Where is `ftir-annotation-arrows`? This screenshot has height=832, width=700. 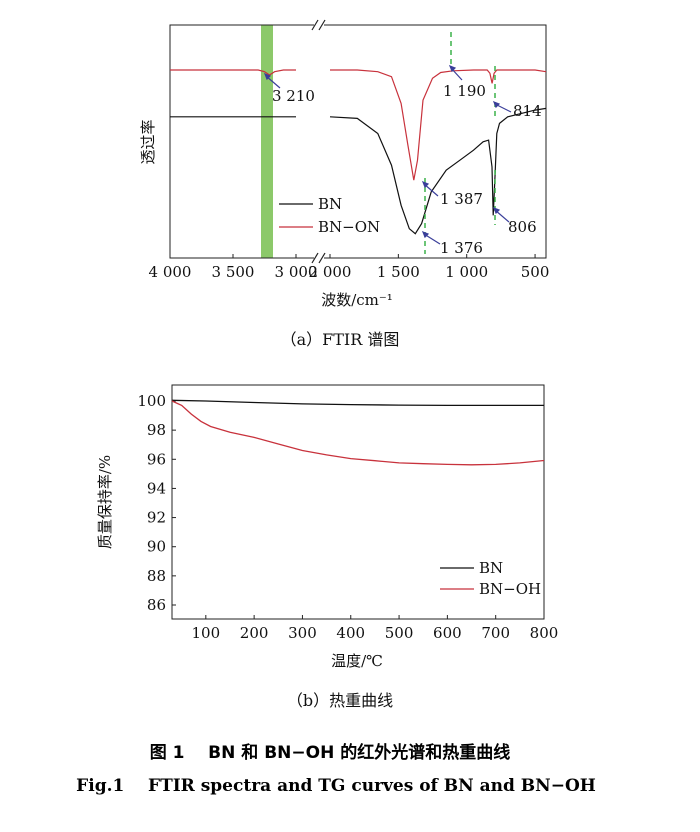
ftir-annotation-arrows is located at coordinates (387, 154).